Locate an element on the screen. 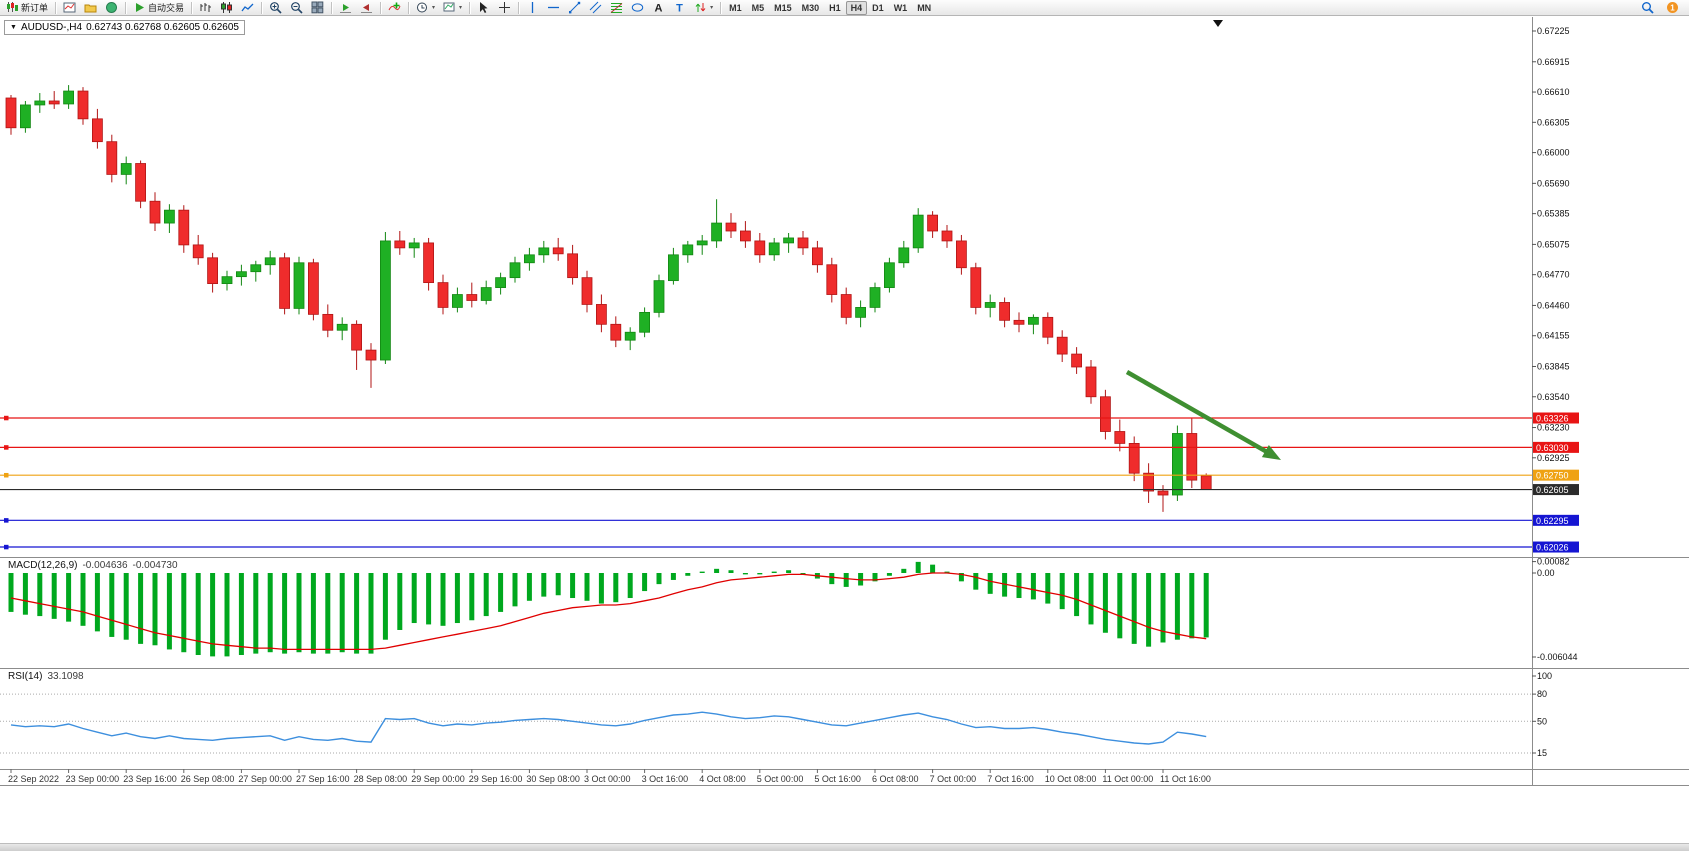  cursor-button is located at coordinates (483, 8).